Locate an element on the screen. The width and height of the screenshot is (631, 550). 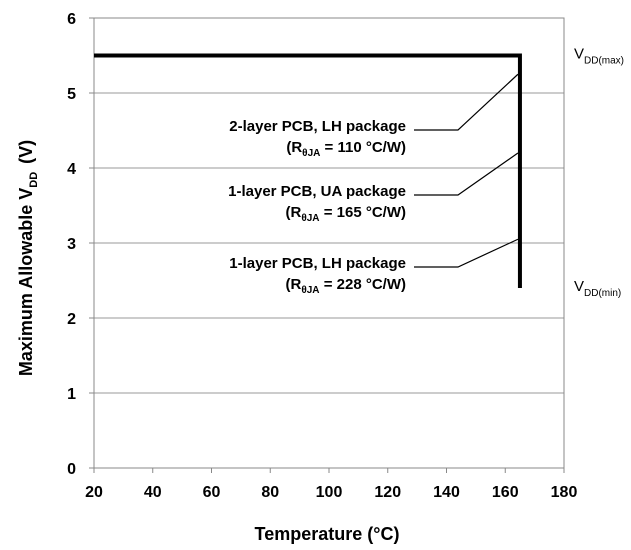
y-tick-label-6: 6 is located at coordinates (71, 19).